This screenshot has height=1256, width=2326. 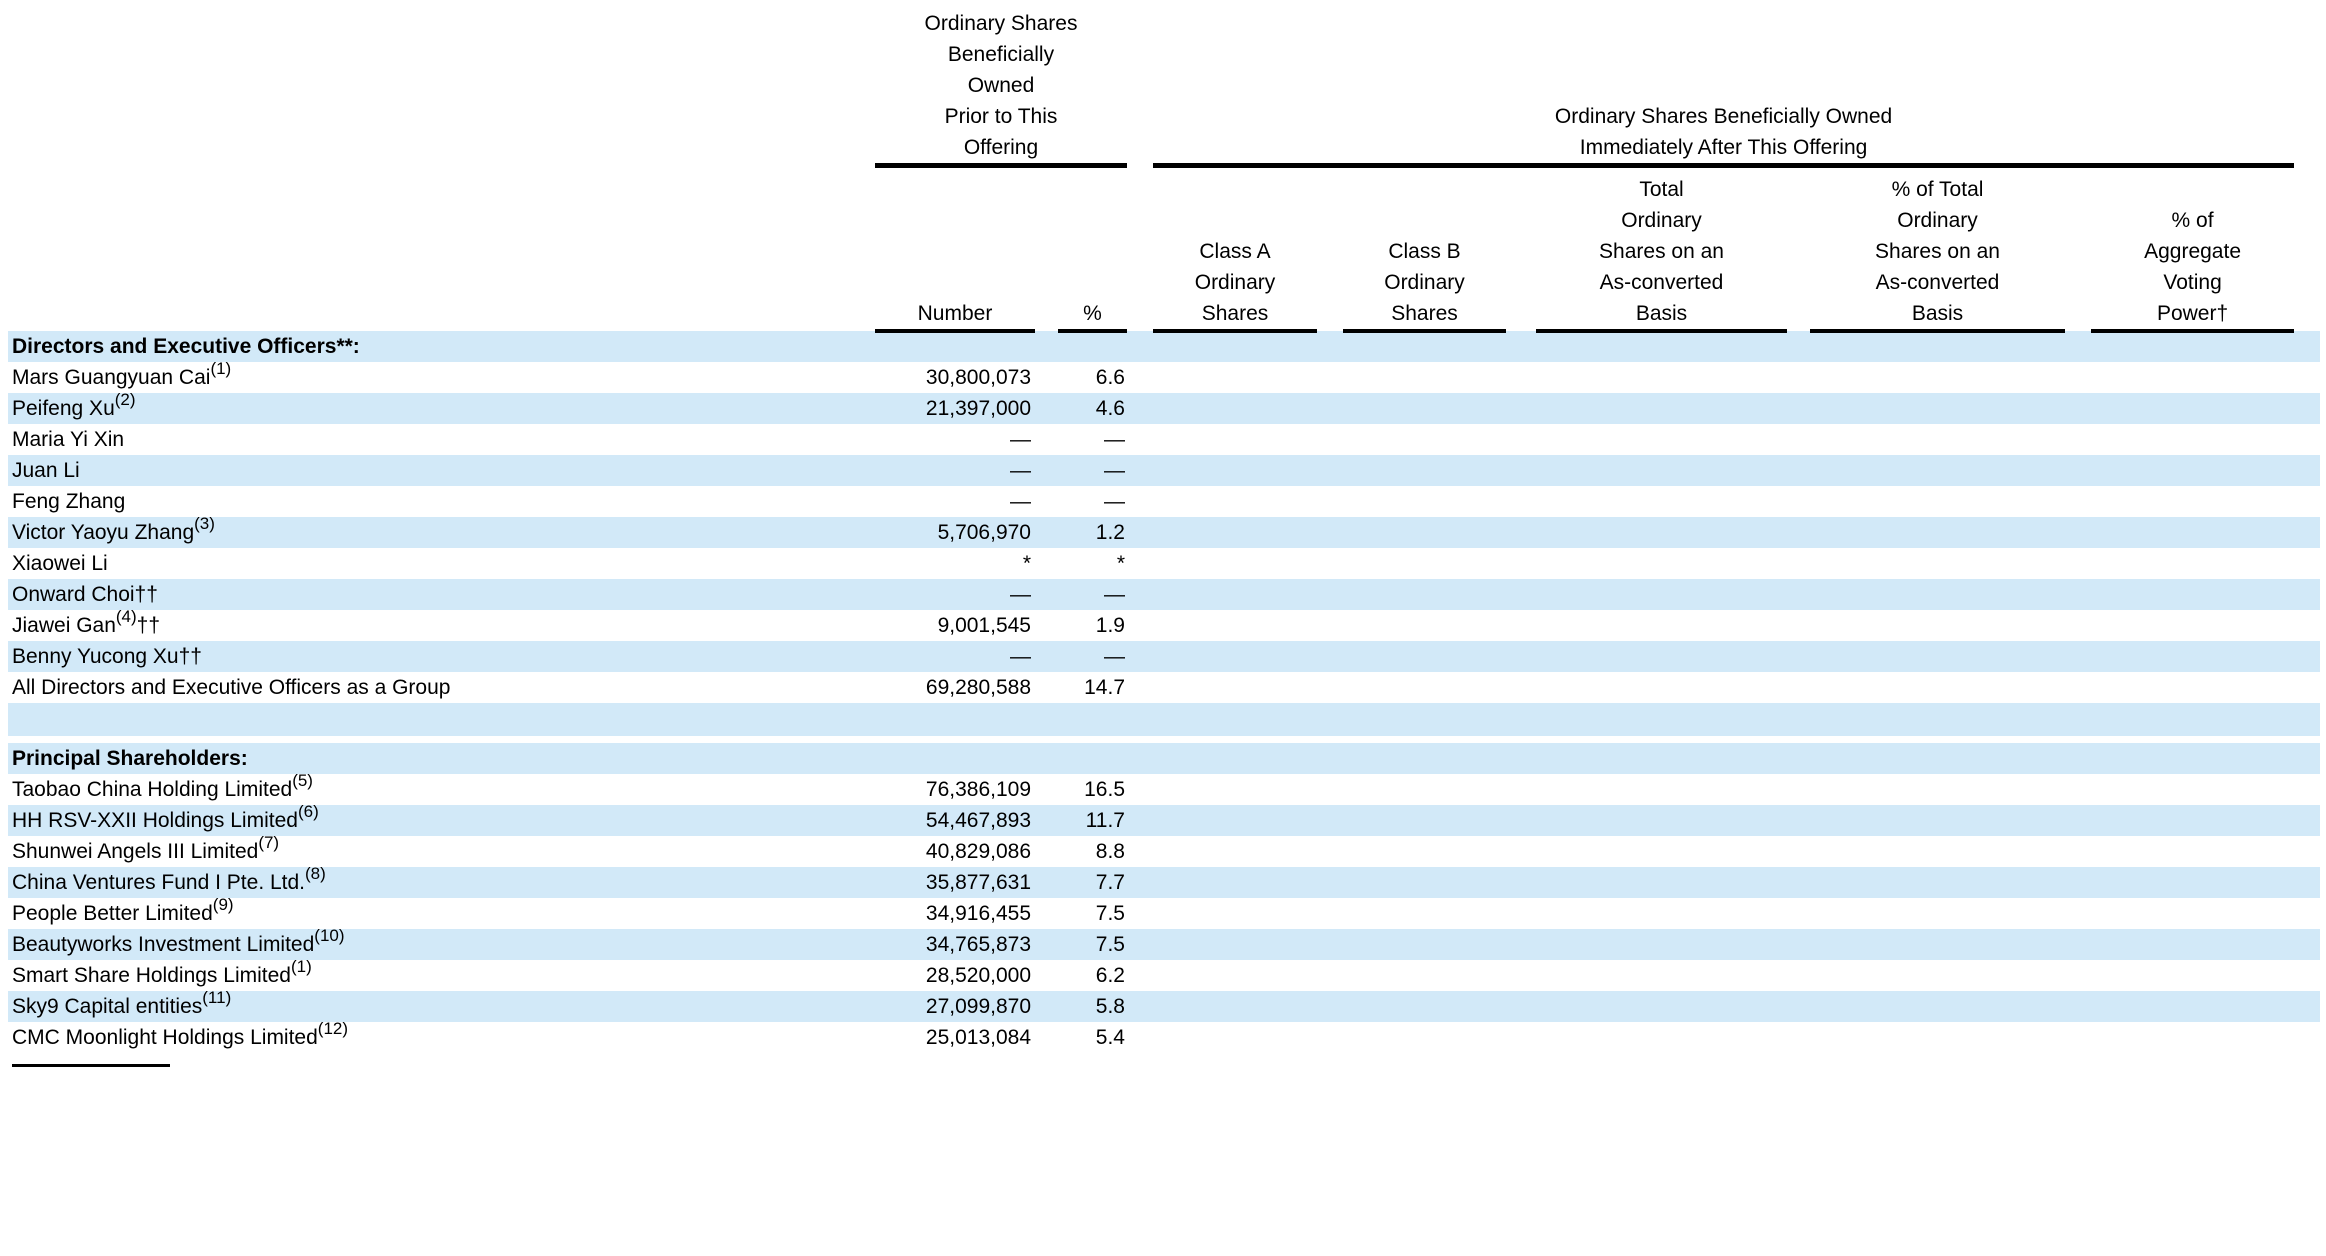 What do you see at coordinates (1164, 758) in the screenshot?
I see `section-header-row: Principal Shareholders:` at bounding box center [1164, 758].